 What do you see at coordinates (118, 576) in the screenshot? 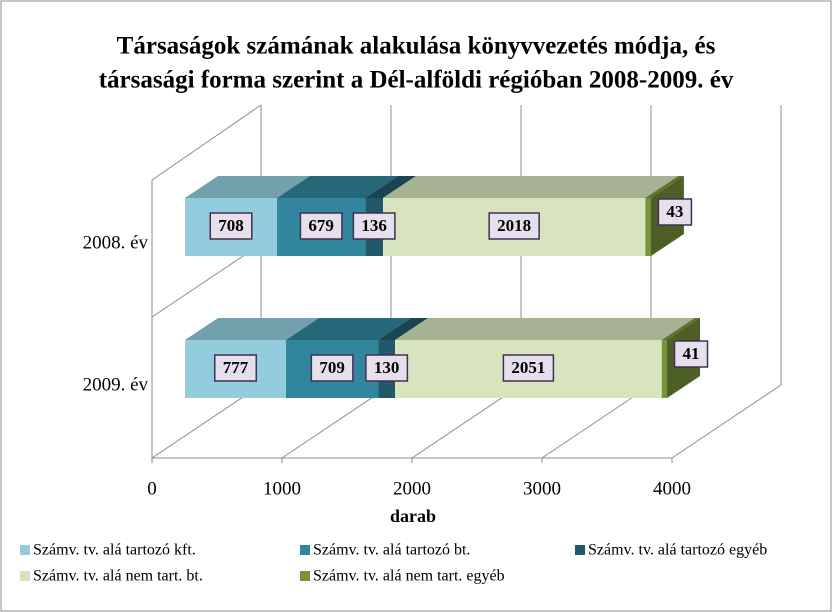
I see `legend-label: Számv. tv. alá nem tart. bt.` at bounding box center [118, 576].